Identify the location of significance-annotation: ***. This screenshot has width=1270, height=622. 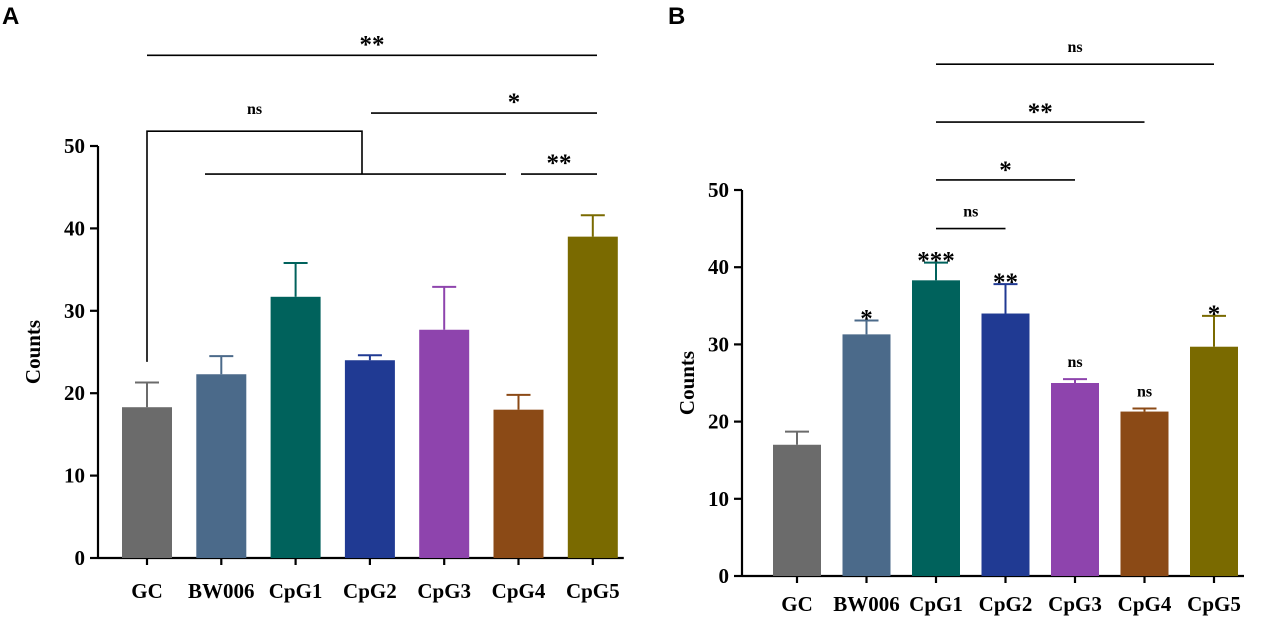
(936, 261).